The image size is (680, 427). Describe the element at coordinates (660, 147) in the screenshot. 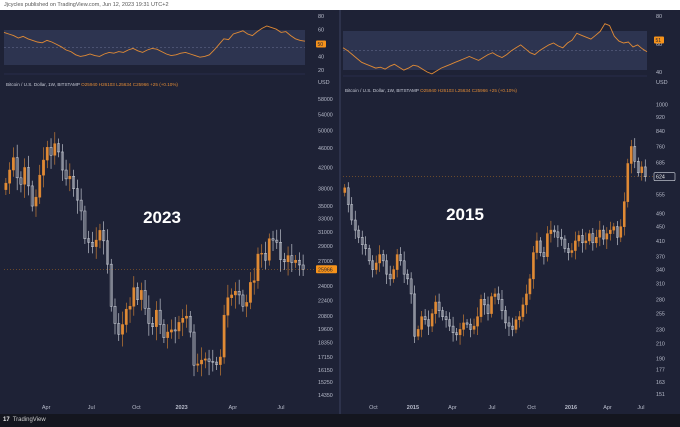

I see `y-tick-label: 760` at that location.